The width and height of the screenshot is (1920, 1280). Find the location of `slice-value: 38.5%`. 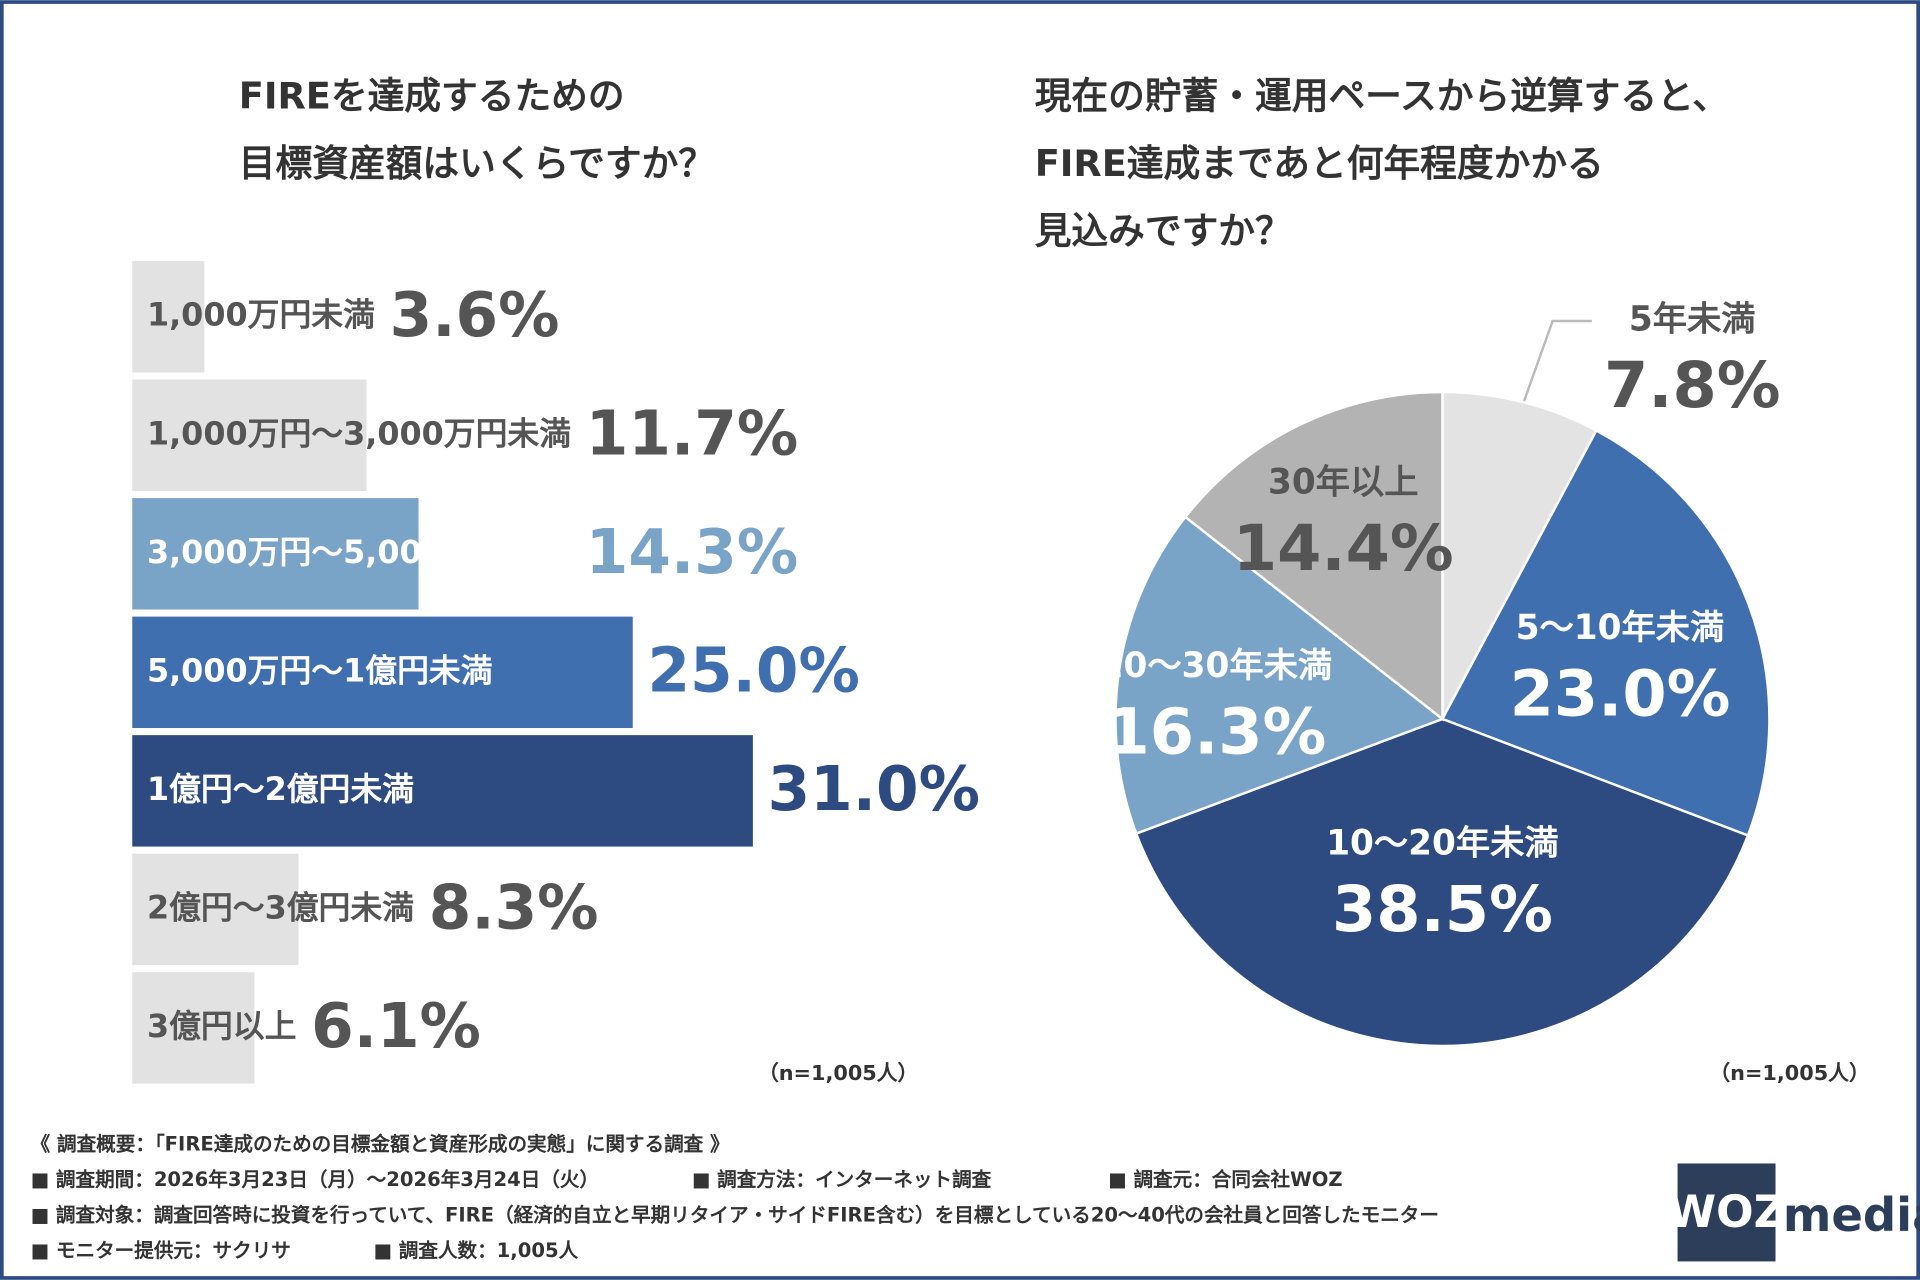

slice-value: 38.5% is located at coordinates (1442, 910).